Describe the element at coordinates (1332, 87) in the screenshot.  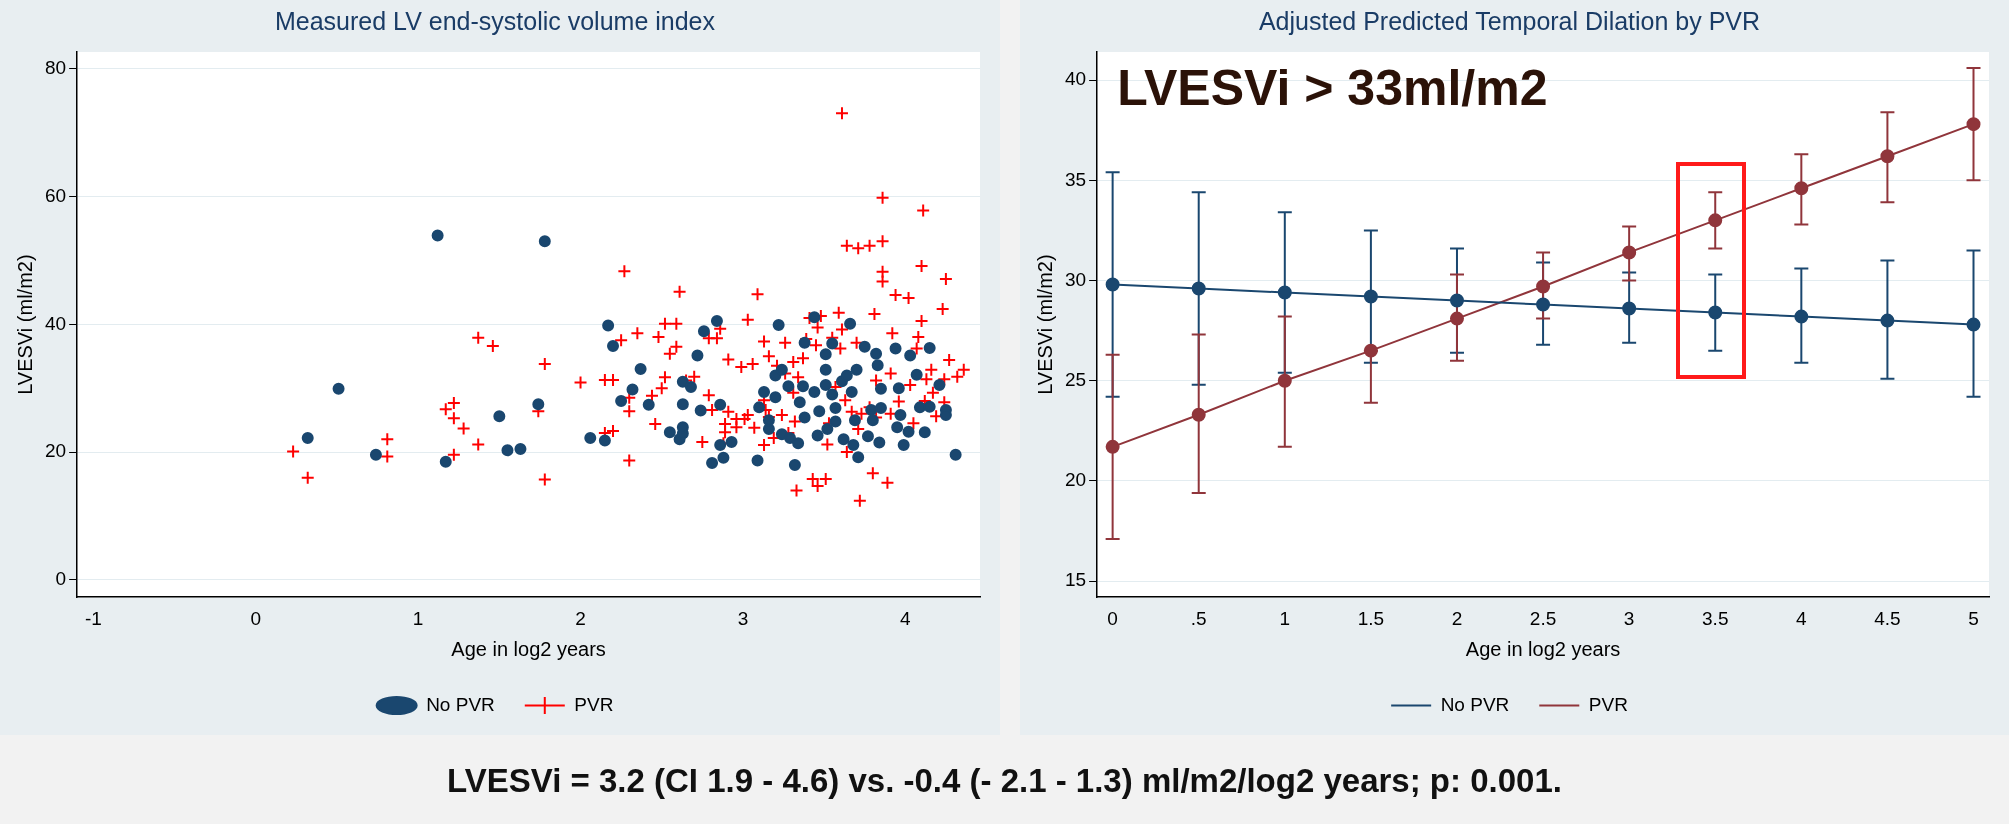
I see `annotation: LVESVi > 33ml/m2` at that location.